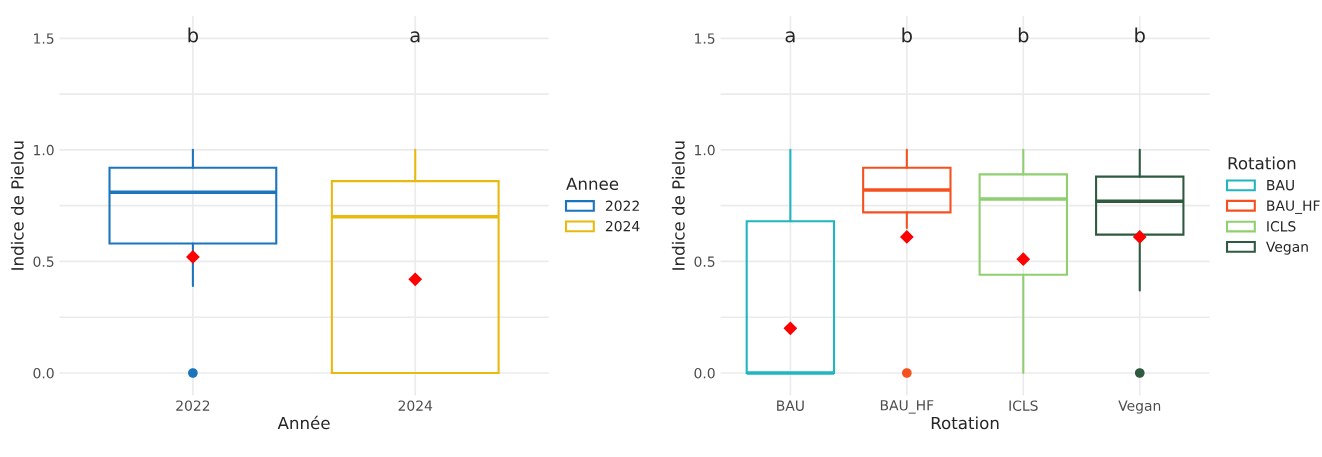  Describe the element at coordinates (1023, 405) in the screenshot. I see `x-tick-label: ICLS` at that location.